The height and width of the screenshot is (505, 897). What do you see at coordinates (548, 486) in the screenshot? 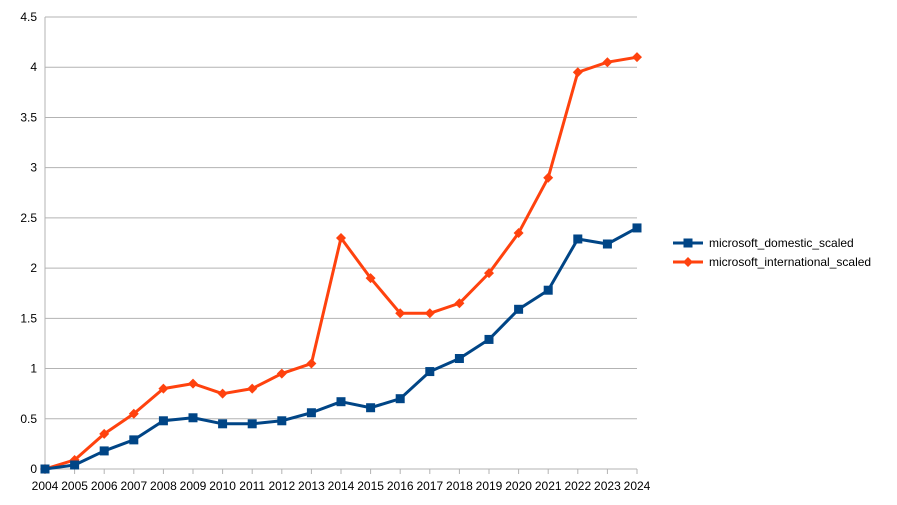
I see `x-tick-label: 2021` at bounding box center [548, 486].